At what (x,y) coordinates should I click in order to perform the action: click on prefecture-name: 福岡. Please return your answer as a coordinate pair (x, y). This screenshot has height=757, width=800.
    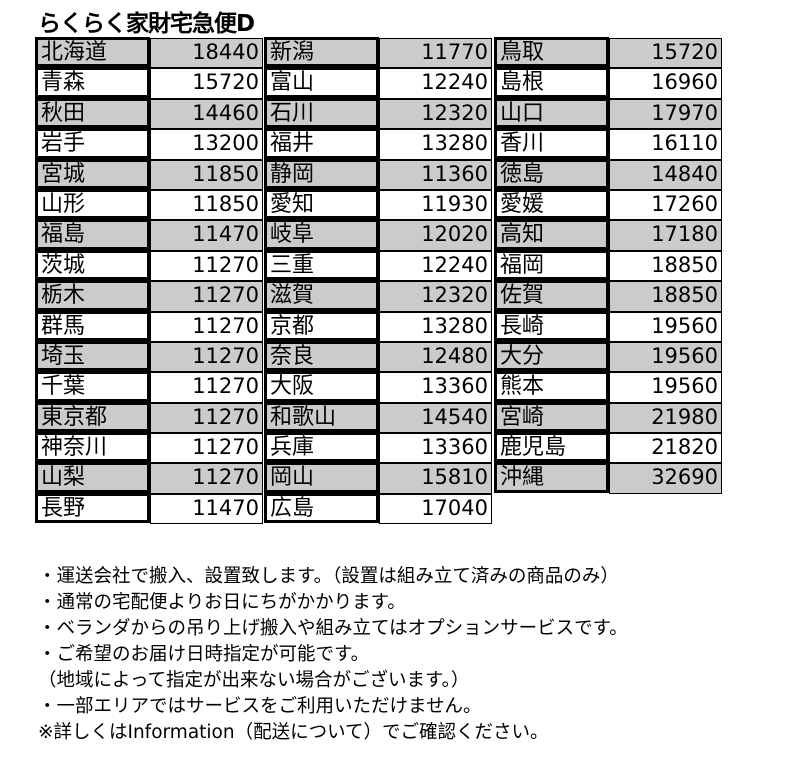
    Looking at the image, I should click on (551, 265).